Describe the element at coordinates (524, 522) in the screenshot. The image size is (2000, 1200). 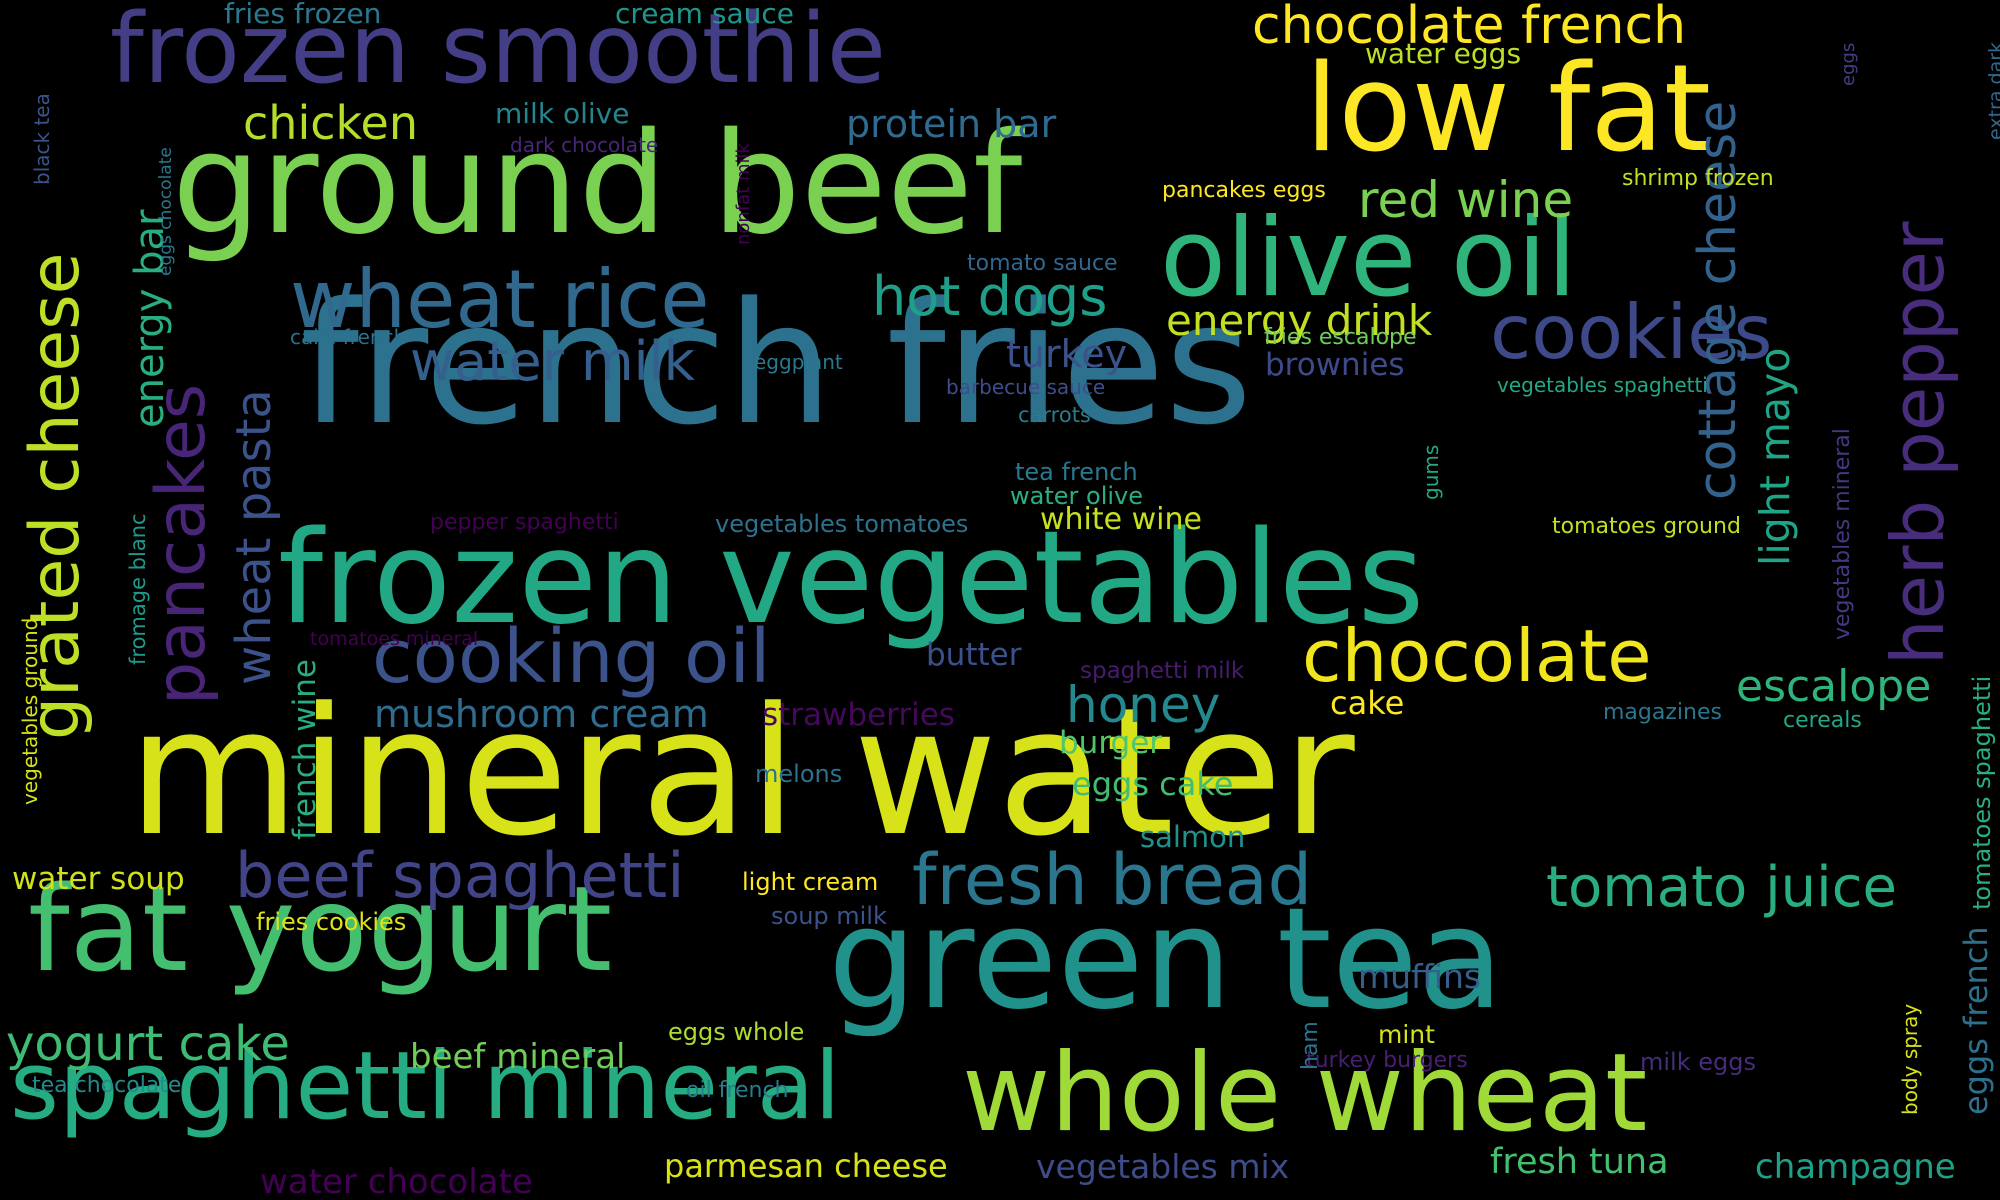
I see `word: pepper spaghetti` at that location.